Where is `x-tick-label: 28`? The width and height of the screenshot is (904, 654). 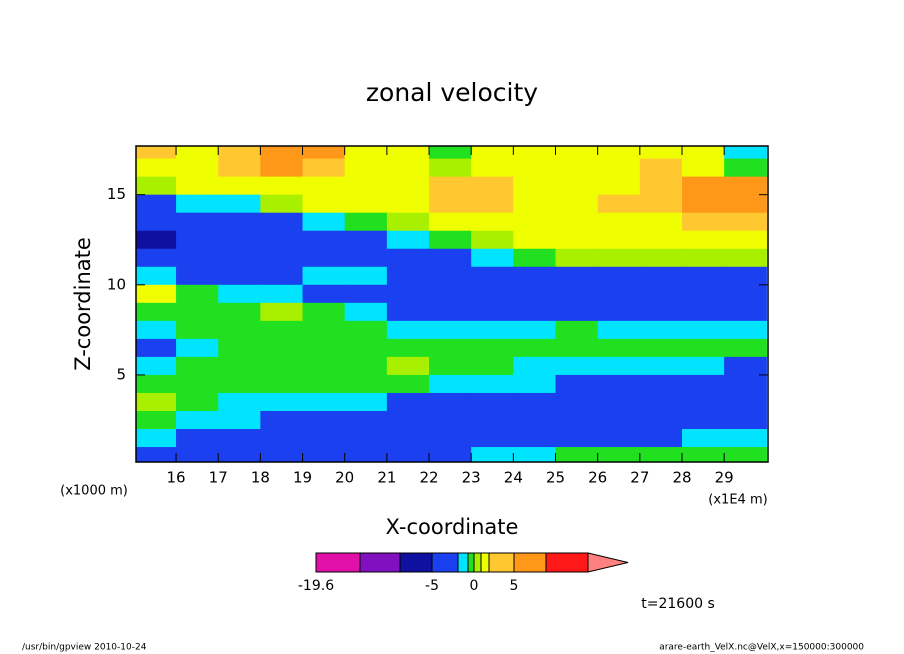
x-tick-label: 28 is located at coordinates (681, 478).